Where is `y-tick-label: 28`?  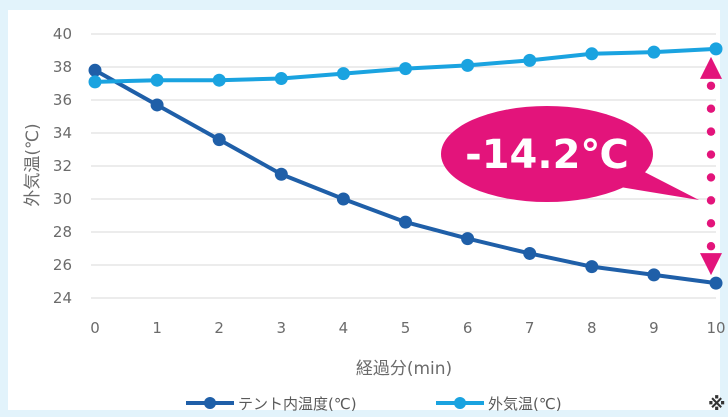 y-tick-label: 28 is located at coordinates (62, 232).